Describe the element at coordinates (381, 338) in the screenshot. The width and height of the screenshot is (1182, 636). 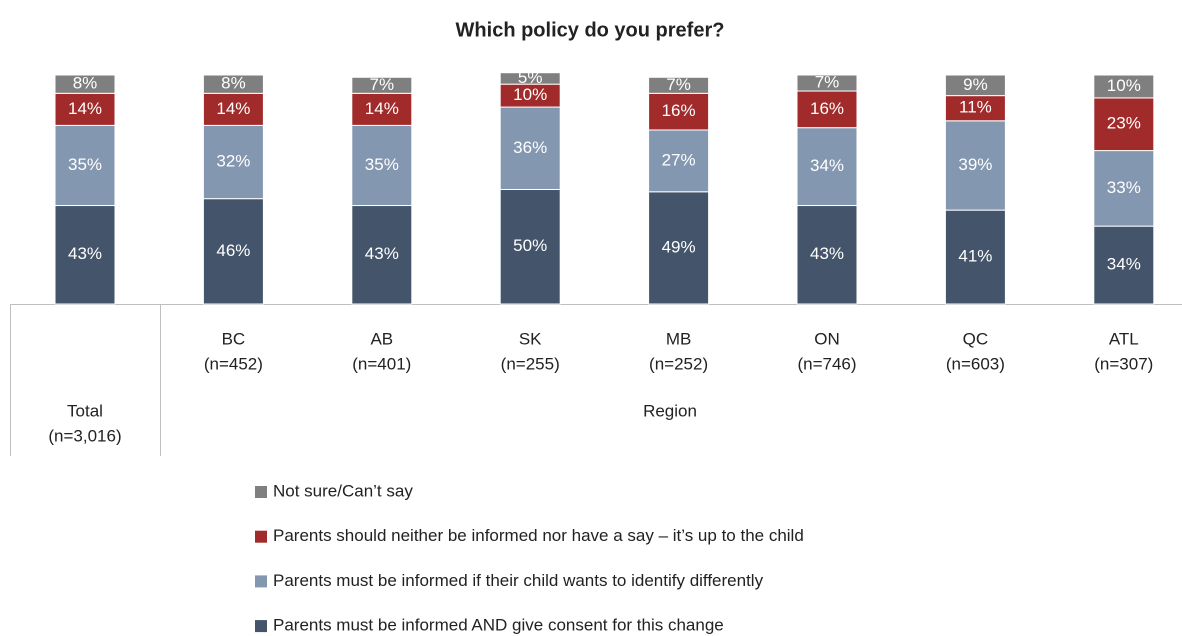
I see `x-tick-label: AB` at that location.